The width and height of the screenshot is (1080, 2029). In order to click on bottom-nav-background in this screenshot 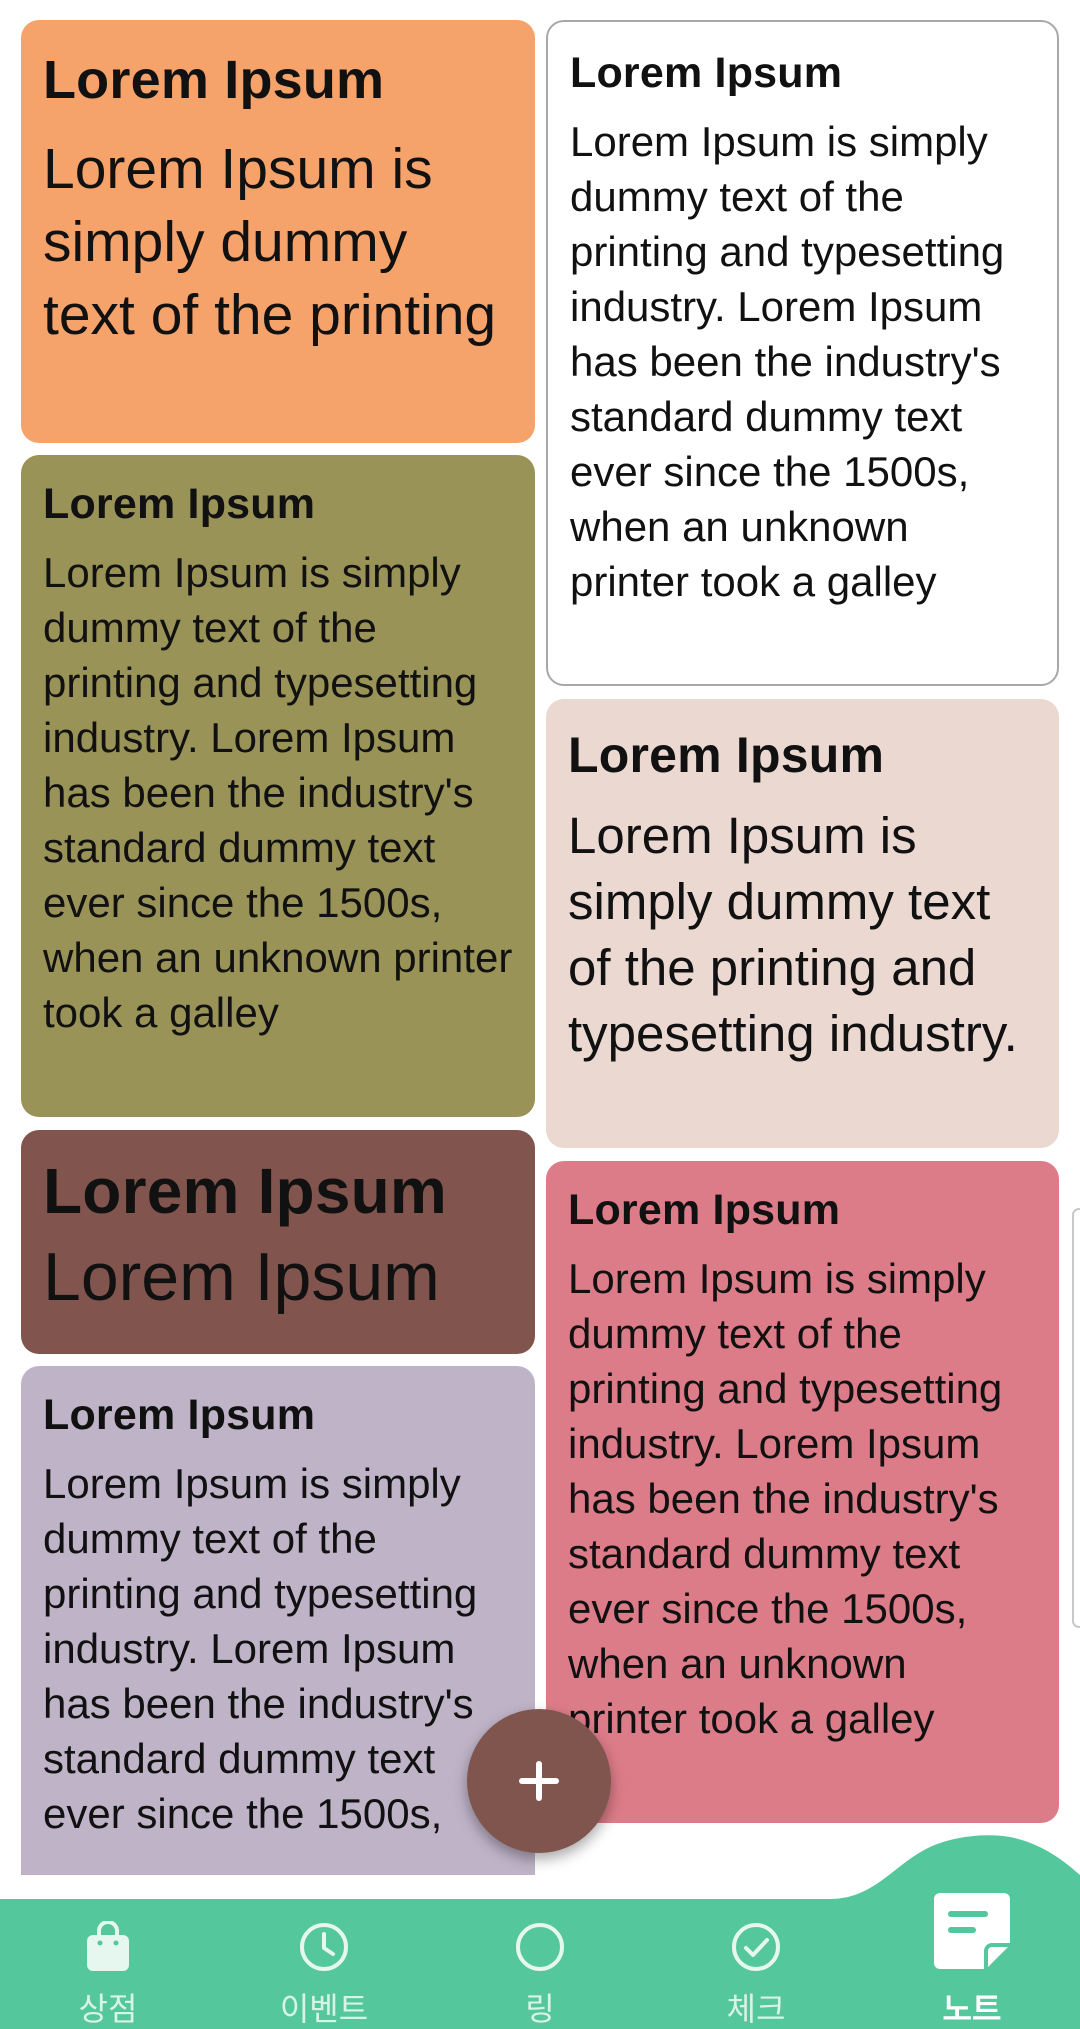, I will do `click(540, 1932)`.